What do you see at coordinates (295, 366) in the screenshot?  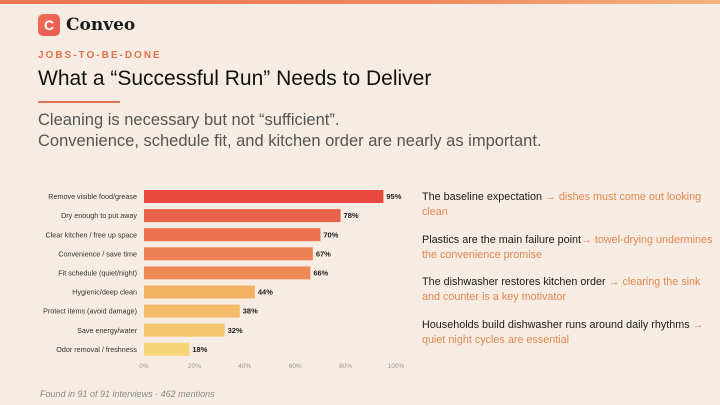 I see `x-tick-label: 60%` at bounding box center [295, 366].